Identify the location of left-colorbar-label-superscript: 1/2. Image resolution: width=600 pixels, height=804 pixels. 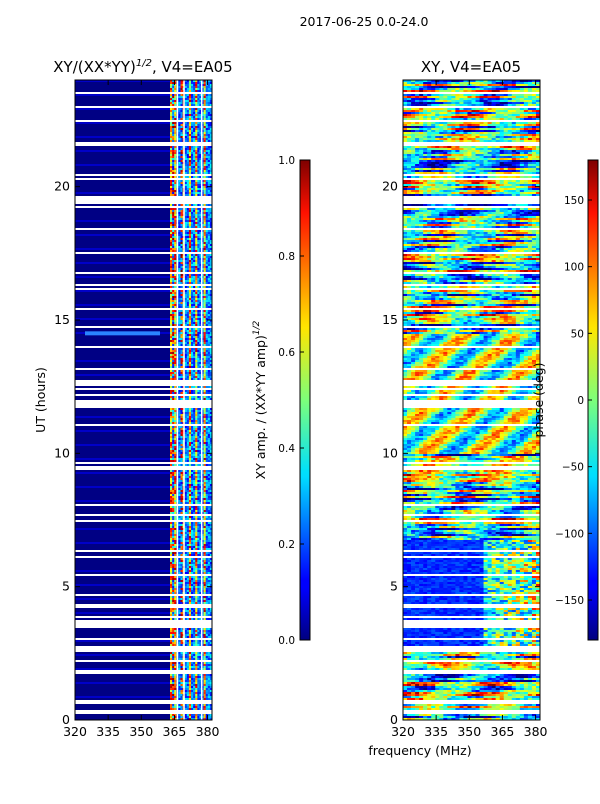
(257, 327).